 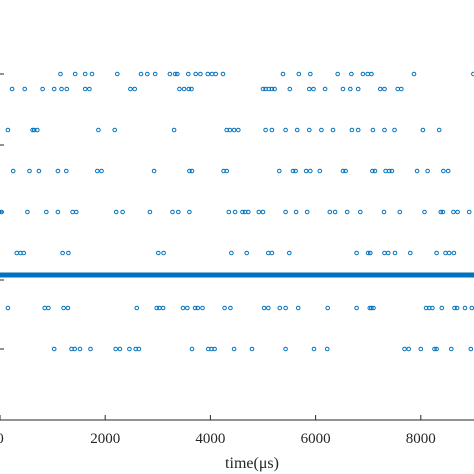 I want to click on x-tick-labels: 0 2000 4000 6000 8000, so click(x=218, y=439).